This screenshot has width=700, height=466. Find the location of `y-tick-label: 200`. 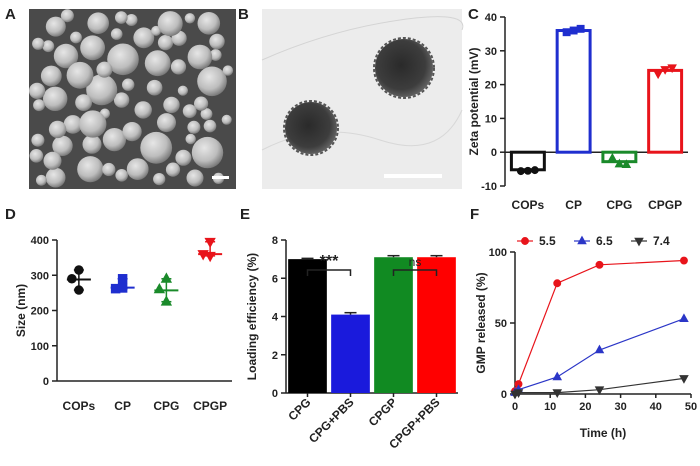

y-tick-label: 200 is located at coordinates (40, 312).